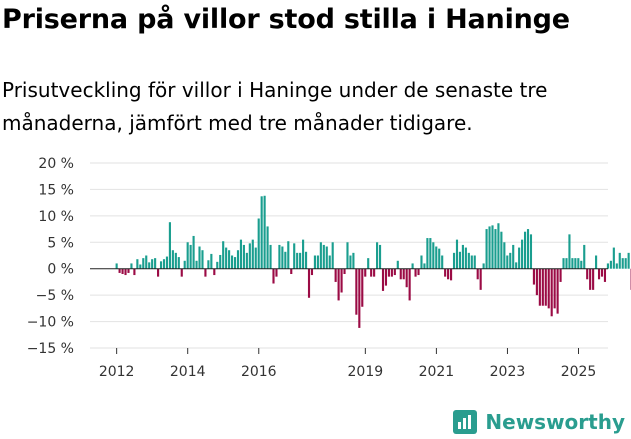 This screenshot has width=631, height=439. What do you see at coordinates (60, 270) in the screenshot?
I see `y-tick-label: 0 %` at bounding box center [60, 270].